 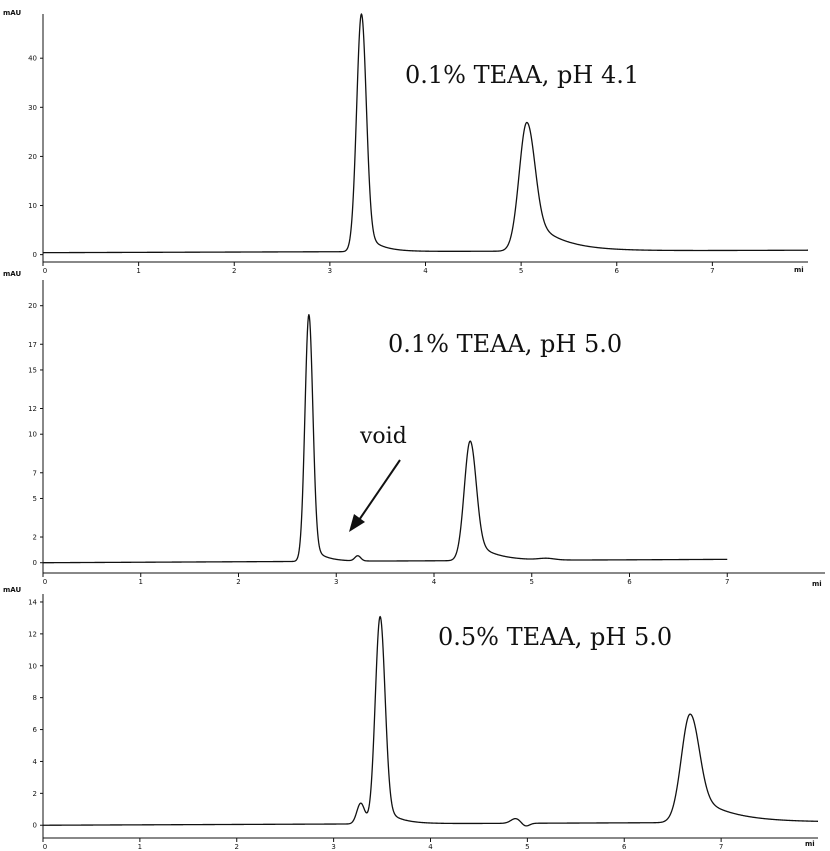 What do you see at coordinates (383, 436) in the screenshot?
I see `void-annotation-label: void` at bounding box center [383, 436].